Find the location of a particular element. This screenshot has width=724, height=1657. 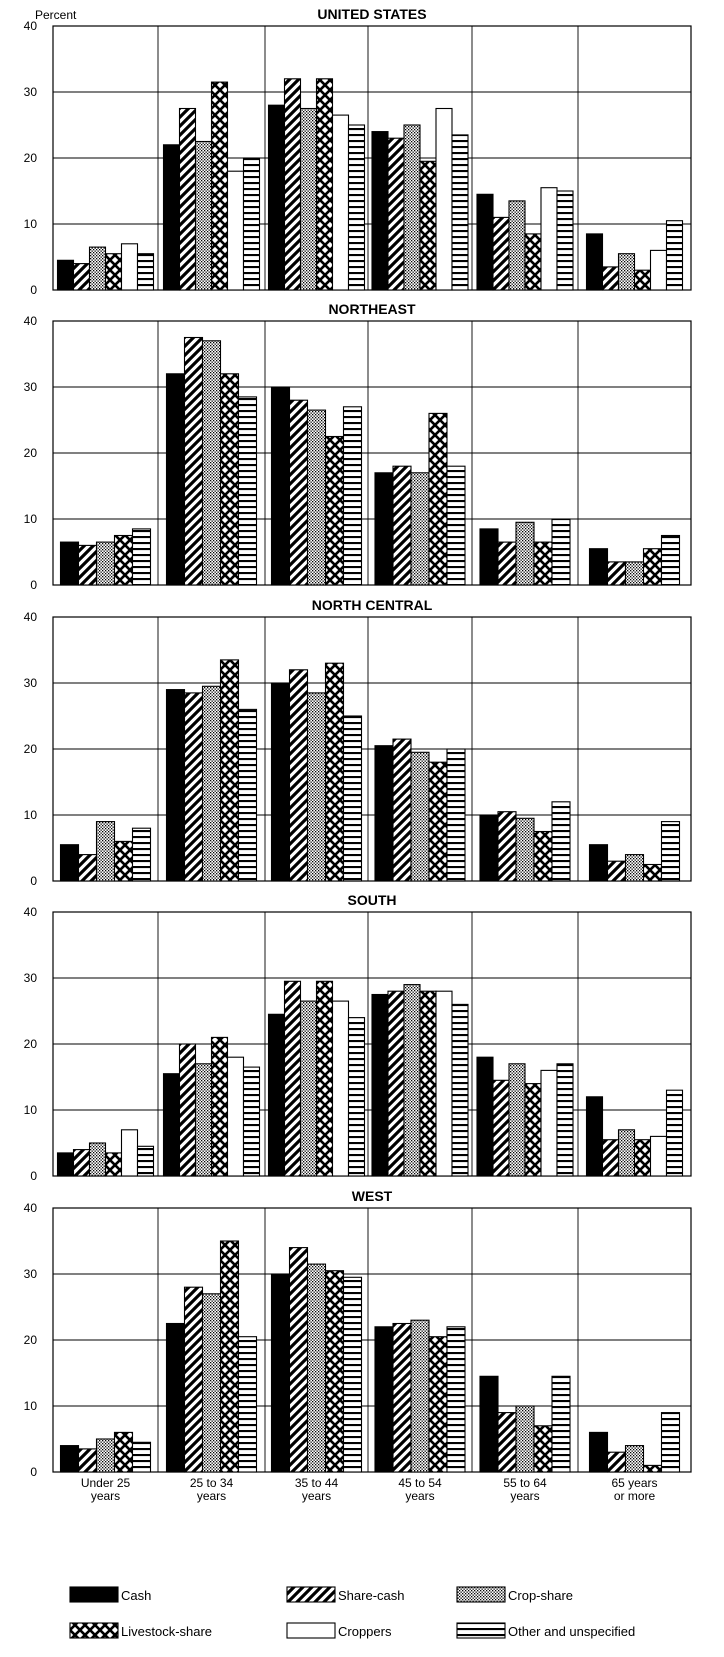

legend-label: Other and unspecified is located at coordinates (571, 1631).